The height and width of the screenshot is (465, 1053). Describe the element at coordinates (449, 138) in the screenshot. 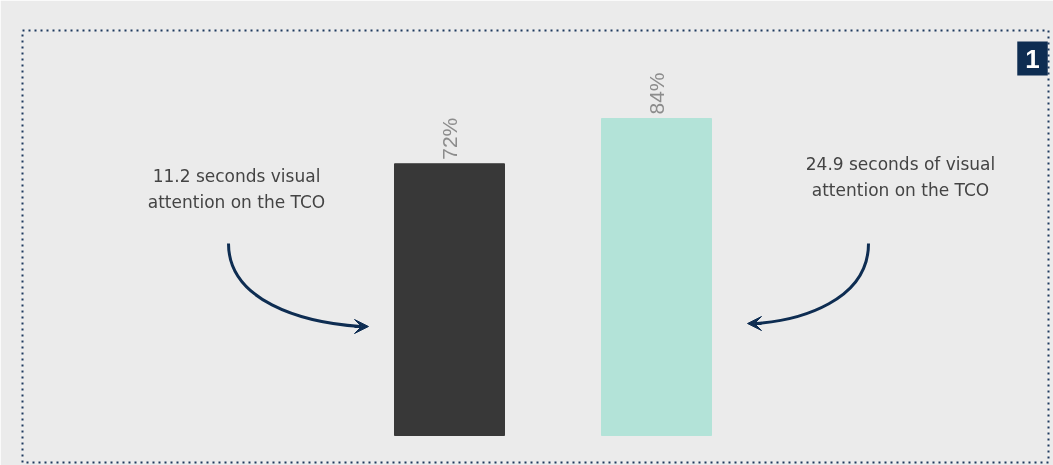

I see `data-label: 72%` at that location.